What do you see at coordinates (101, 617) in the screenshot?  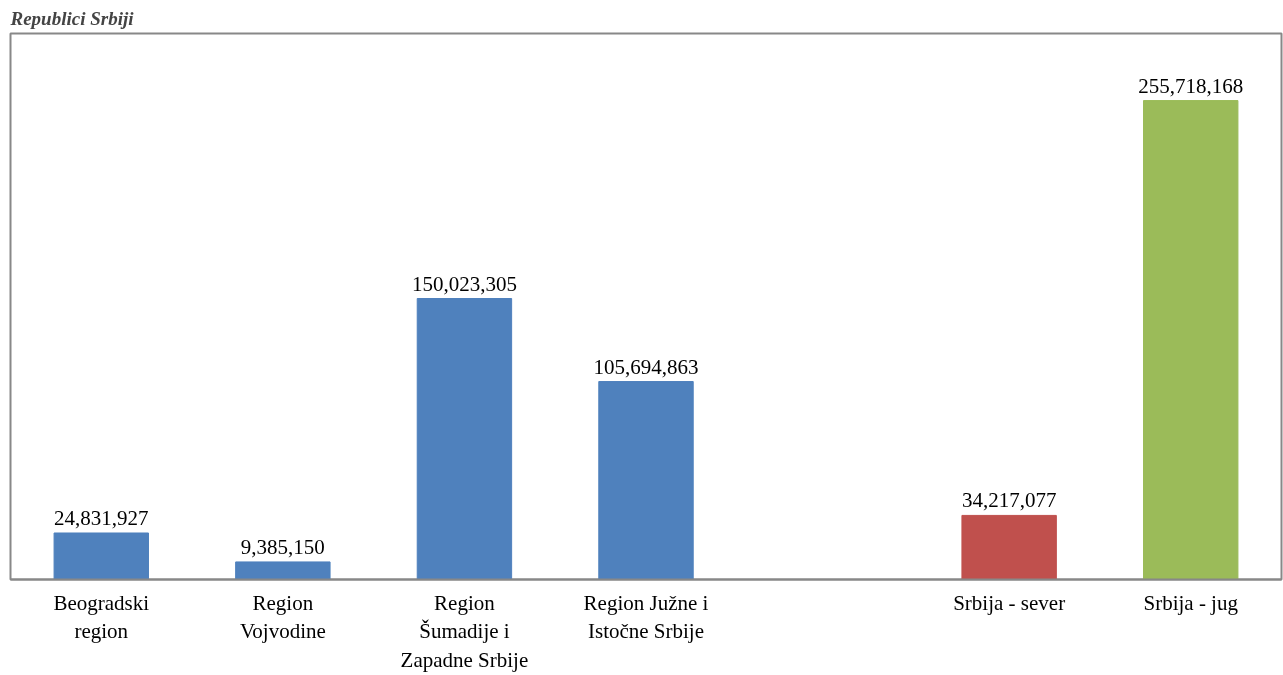 I see `x-tick-label: Beogradski region` at bounding box center [101, 617].